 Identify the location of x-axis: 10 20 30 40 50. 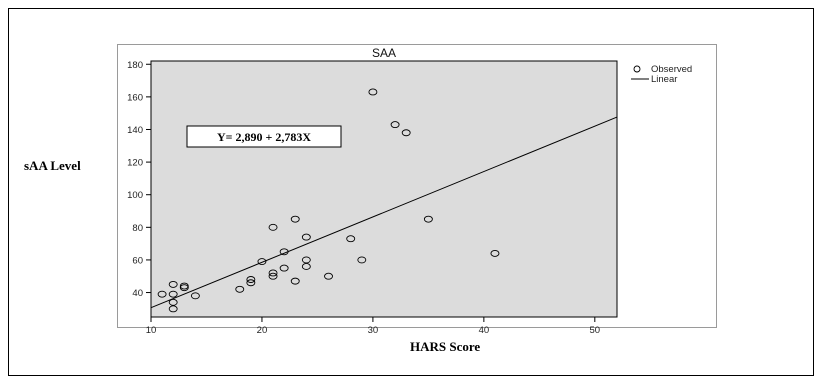
(373, 326).